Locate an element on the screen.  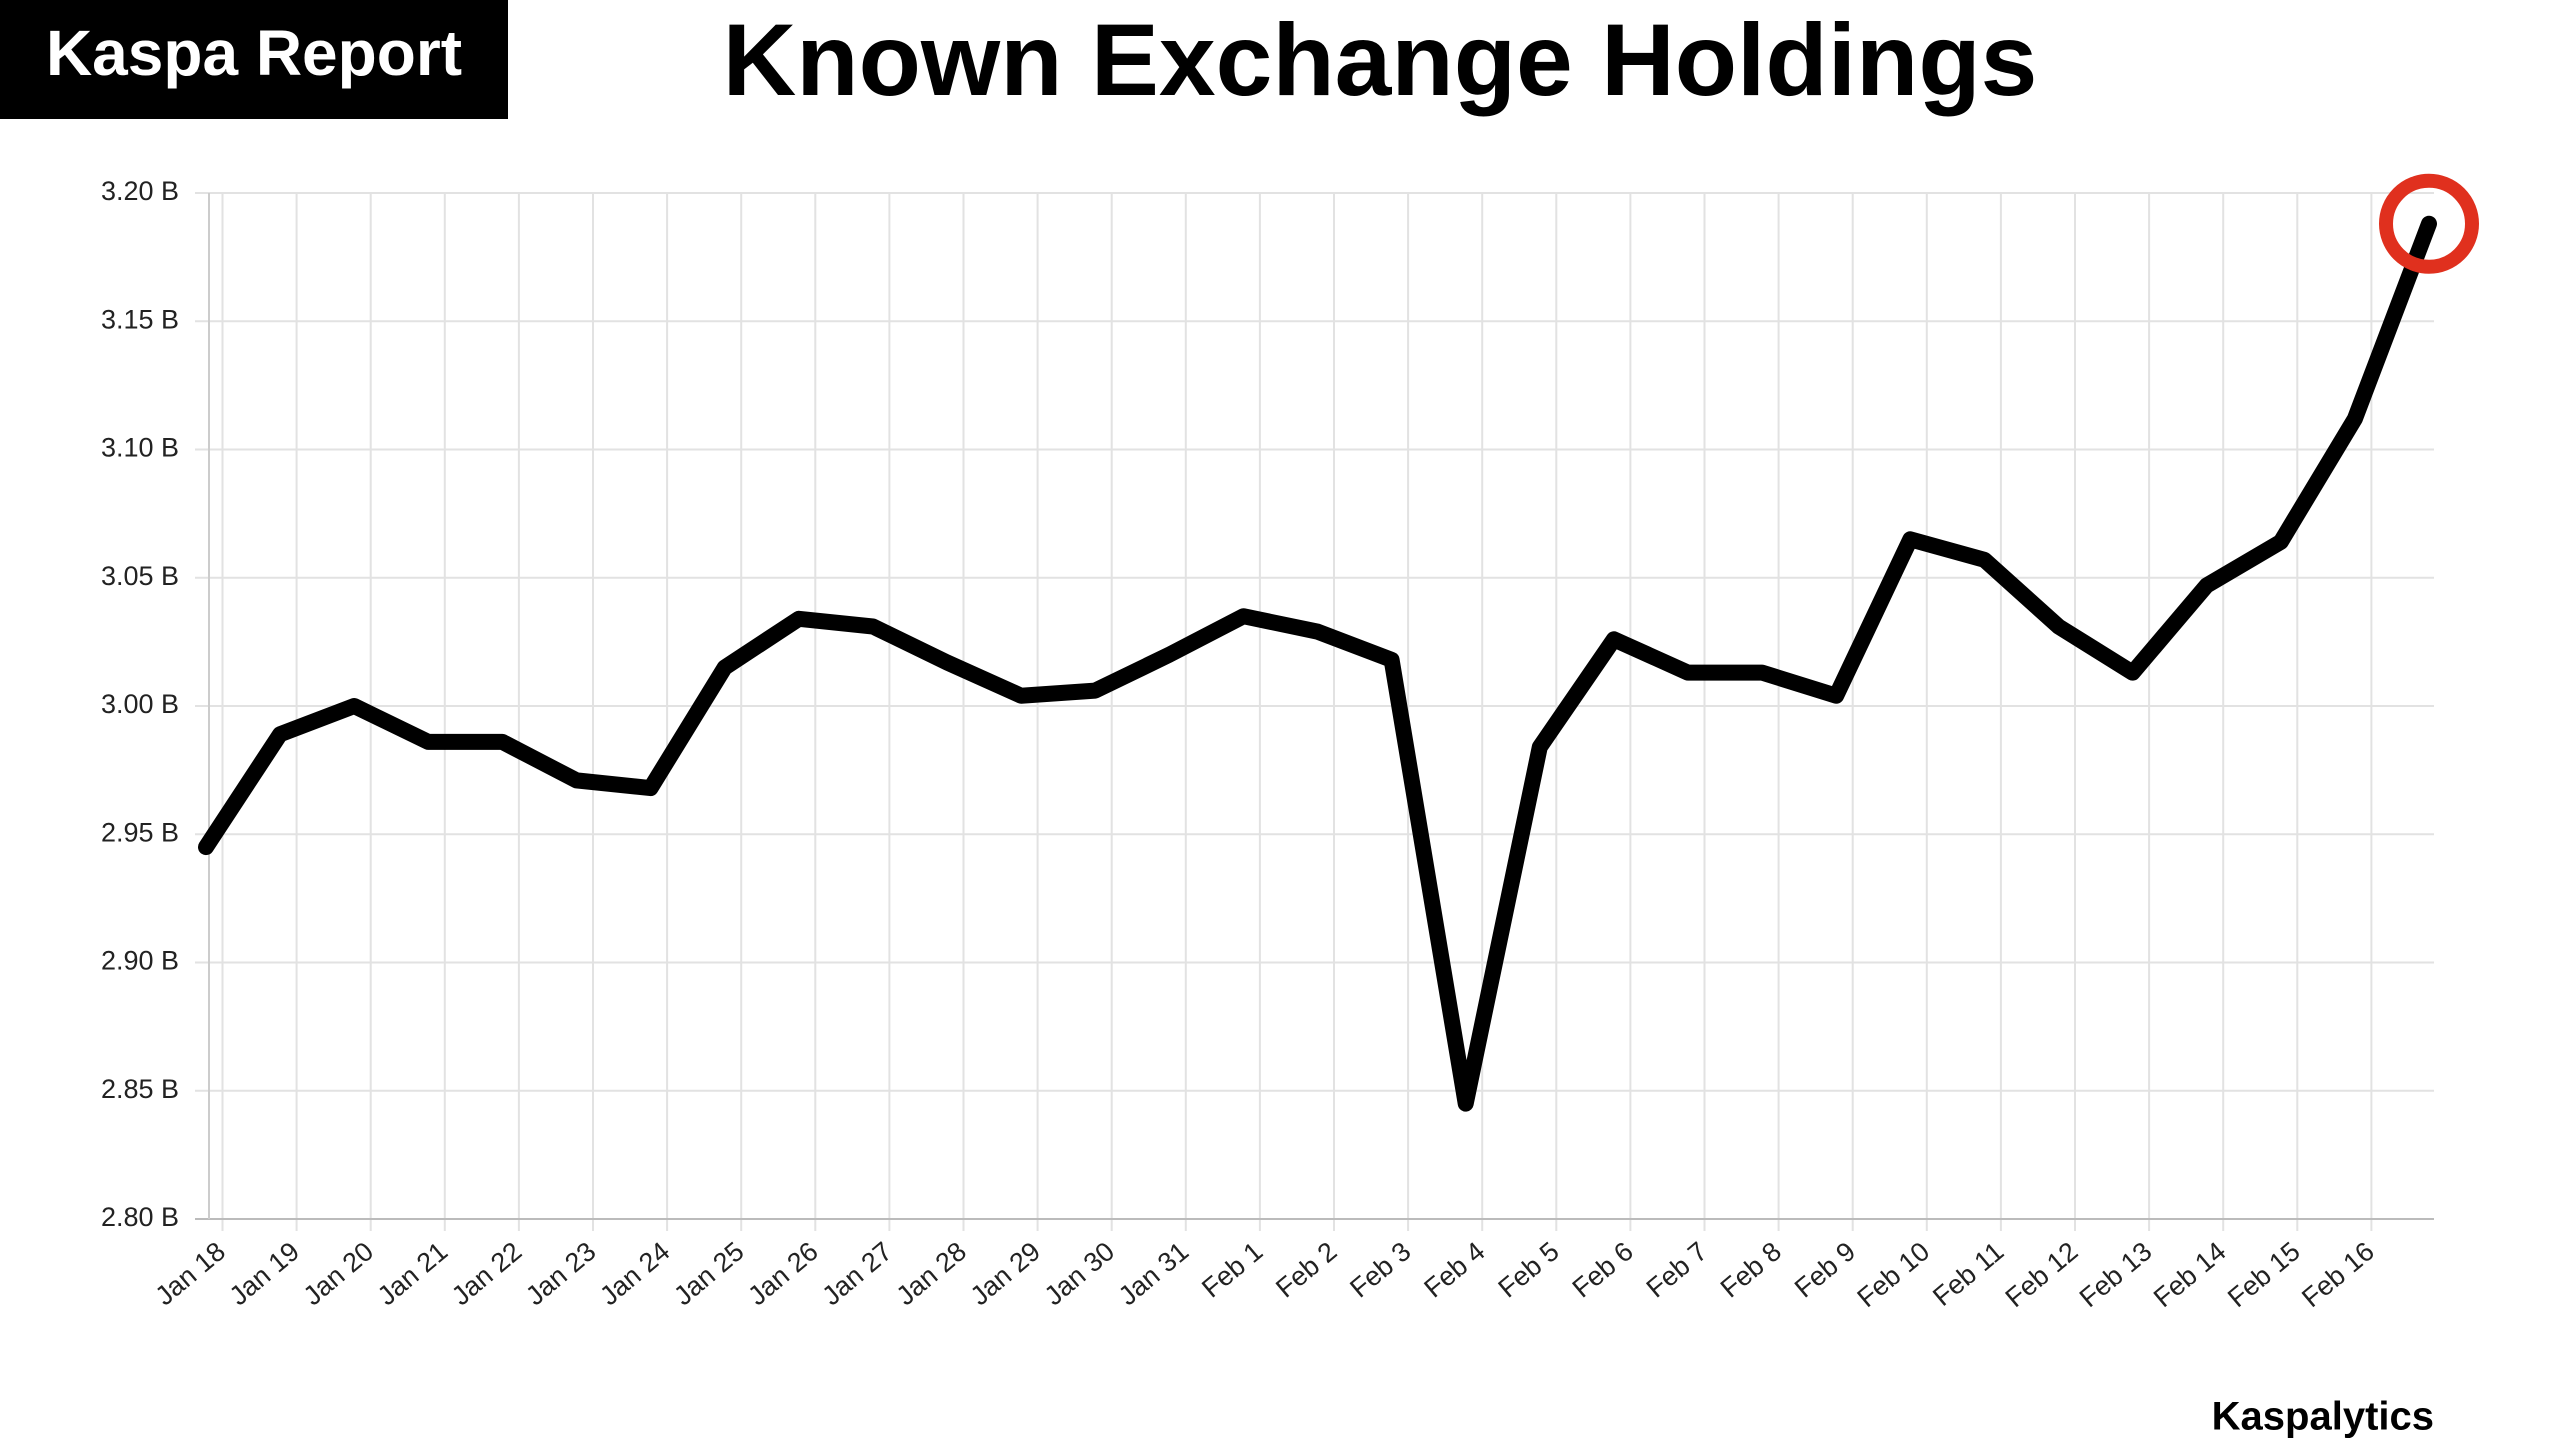
x-tick-label: Jan 28 is located at coordinates (931, 1273).